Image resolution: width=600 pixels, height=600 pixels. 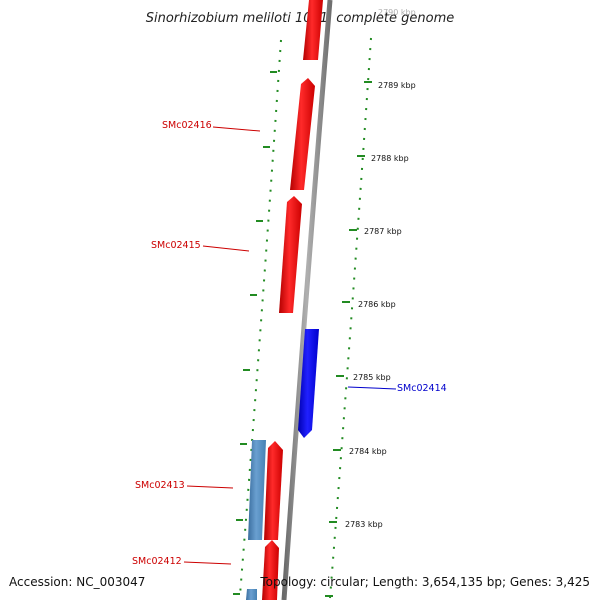 I want to click on gene-label-smc02415: SMc02415, so click(x=176, y=245).